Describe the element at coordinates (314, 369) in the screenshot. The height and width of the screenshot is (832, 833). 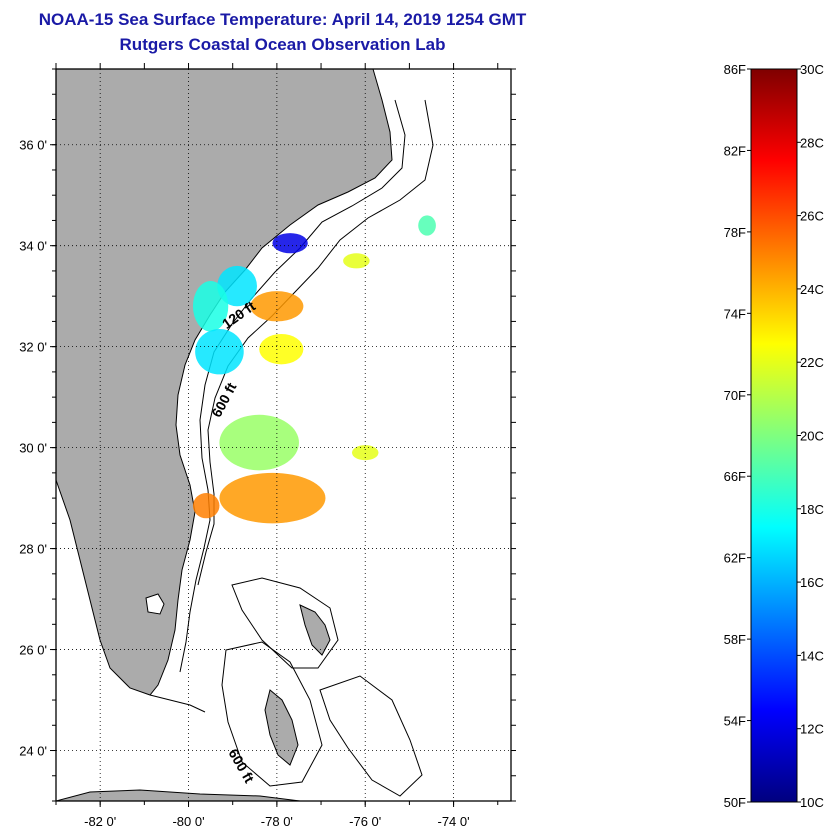
I see `sst-overlay` at that location.